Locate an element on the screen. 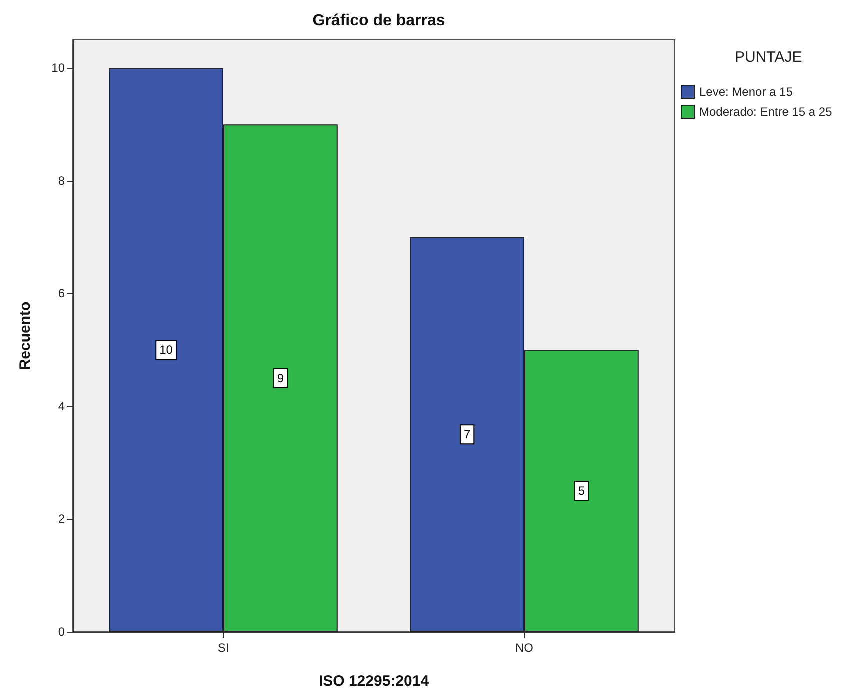  y-axis-title: Recuento is located at coordinates (25, 336).